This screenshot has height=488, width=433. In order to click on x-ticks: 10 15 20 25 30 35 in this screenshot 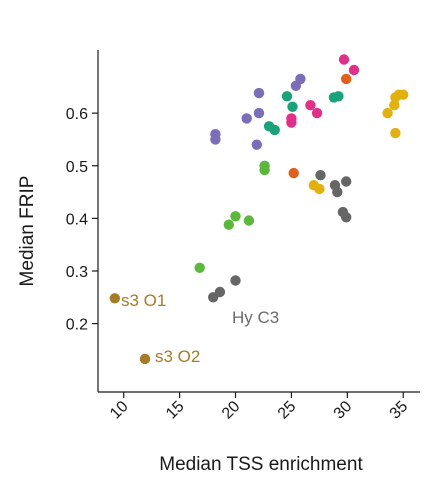, I will do `click(259, 407)`.